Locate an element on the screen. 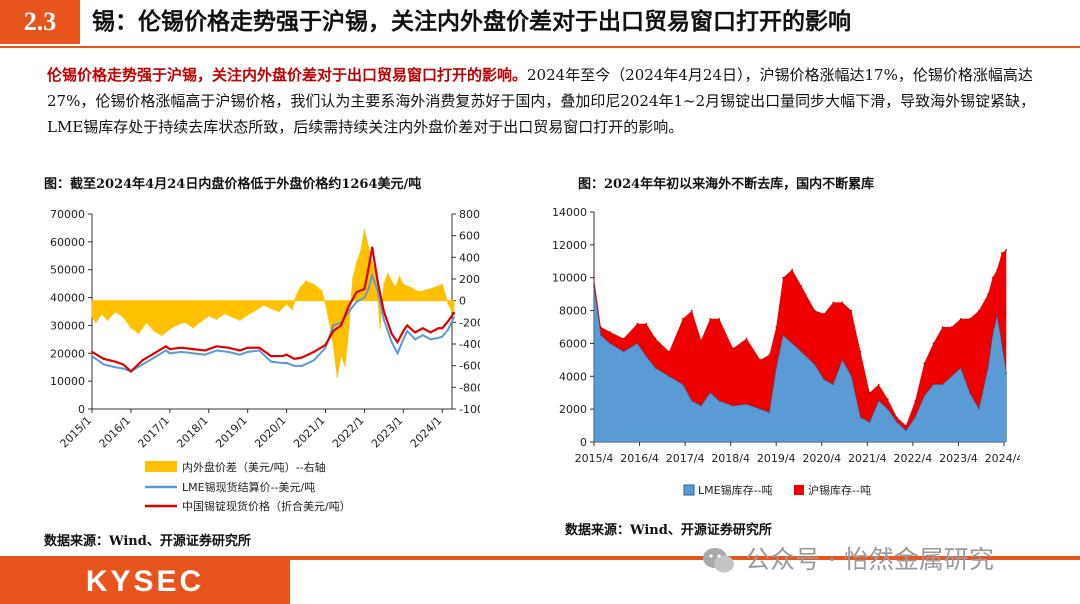 The width and height of the screenshot is (1080, 604). x-tick-label: 2018/1 is located at coordinates (192, 432).